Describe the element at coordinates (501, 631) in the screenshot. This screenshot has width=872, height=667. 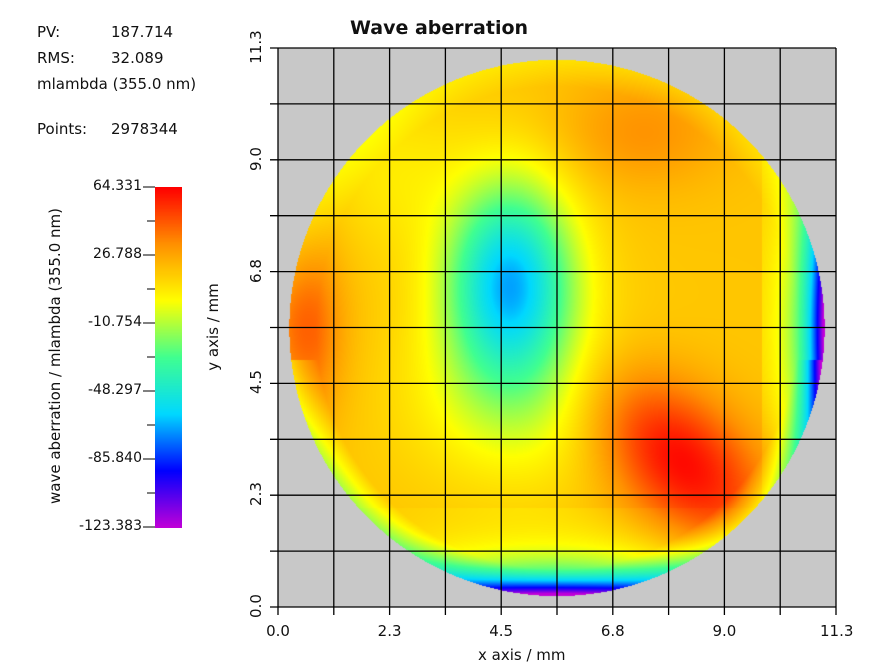
I see `x-tick-label: 4.5` at that location.